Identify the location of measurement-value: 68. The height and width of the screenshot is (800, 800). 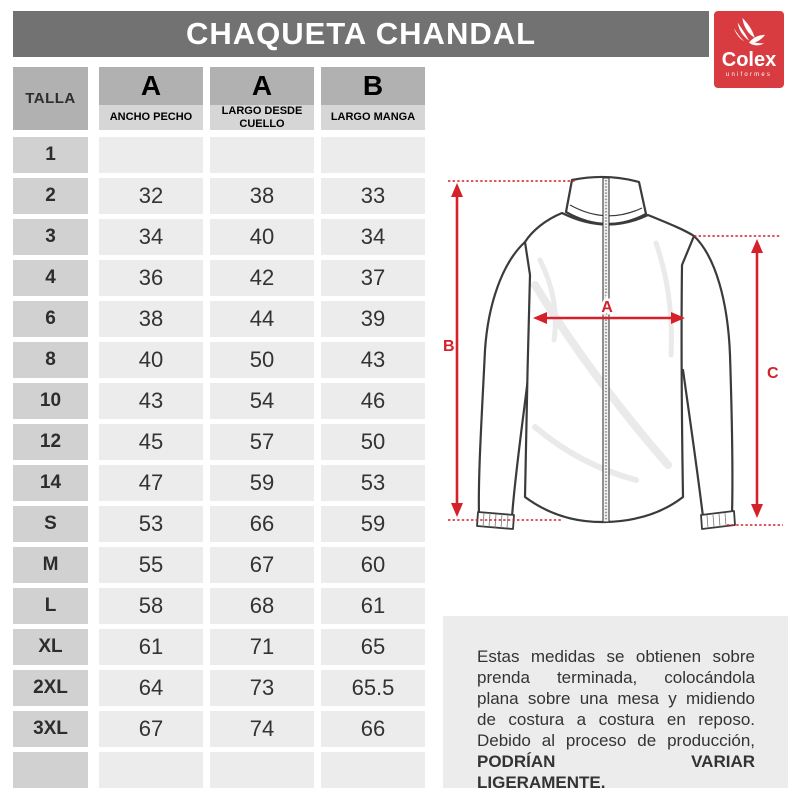
(262, 606).